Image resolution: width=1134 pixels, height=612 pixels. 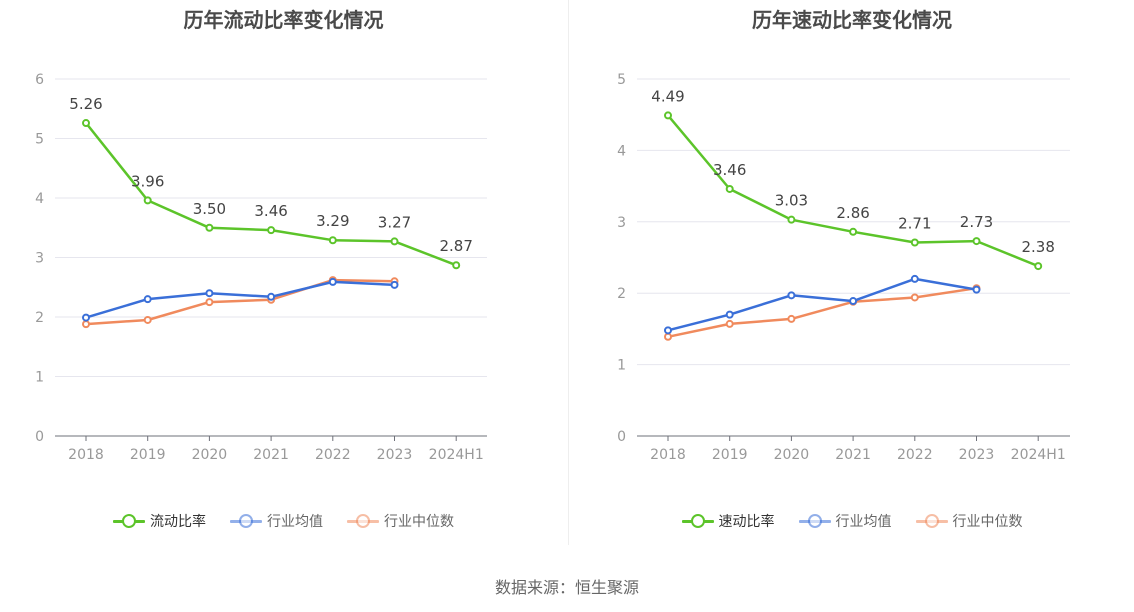 I want to click on panel-divider, so click(x=568, y=272).